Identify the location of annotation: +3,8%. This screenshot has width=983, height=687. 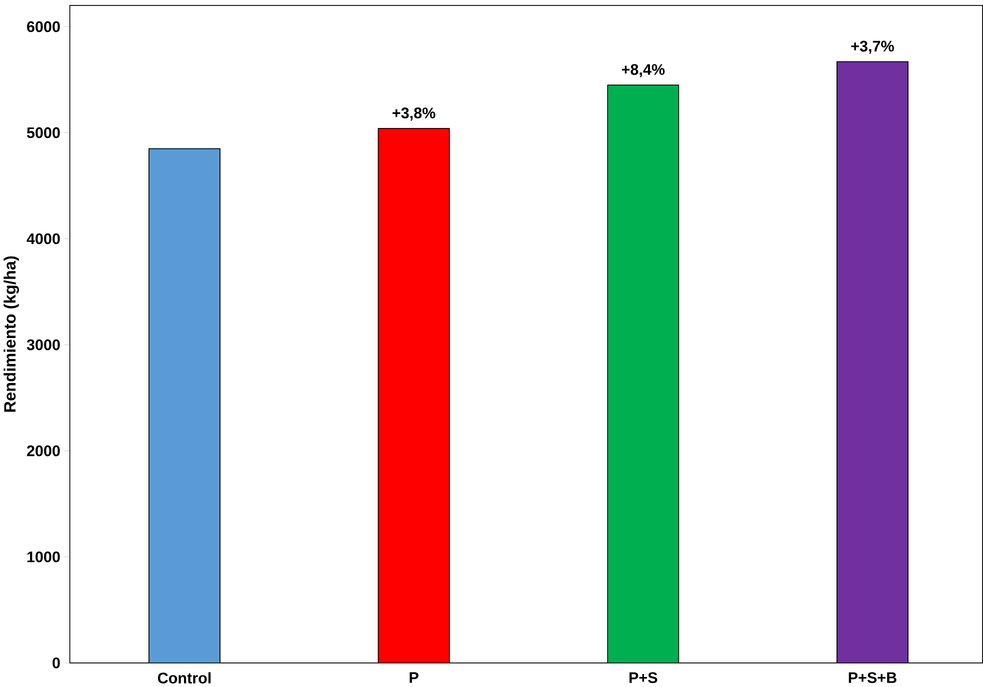
(414, 114).